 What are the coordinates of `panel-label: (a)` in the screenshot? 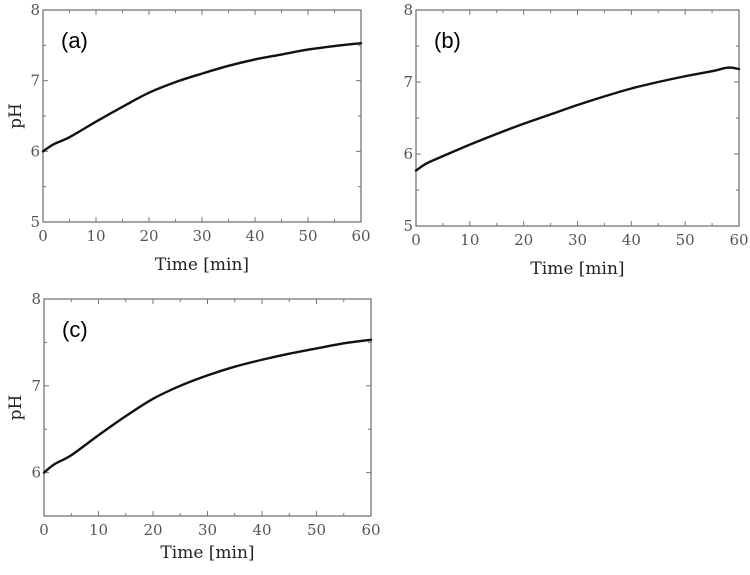 It's located at (74, 40).